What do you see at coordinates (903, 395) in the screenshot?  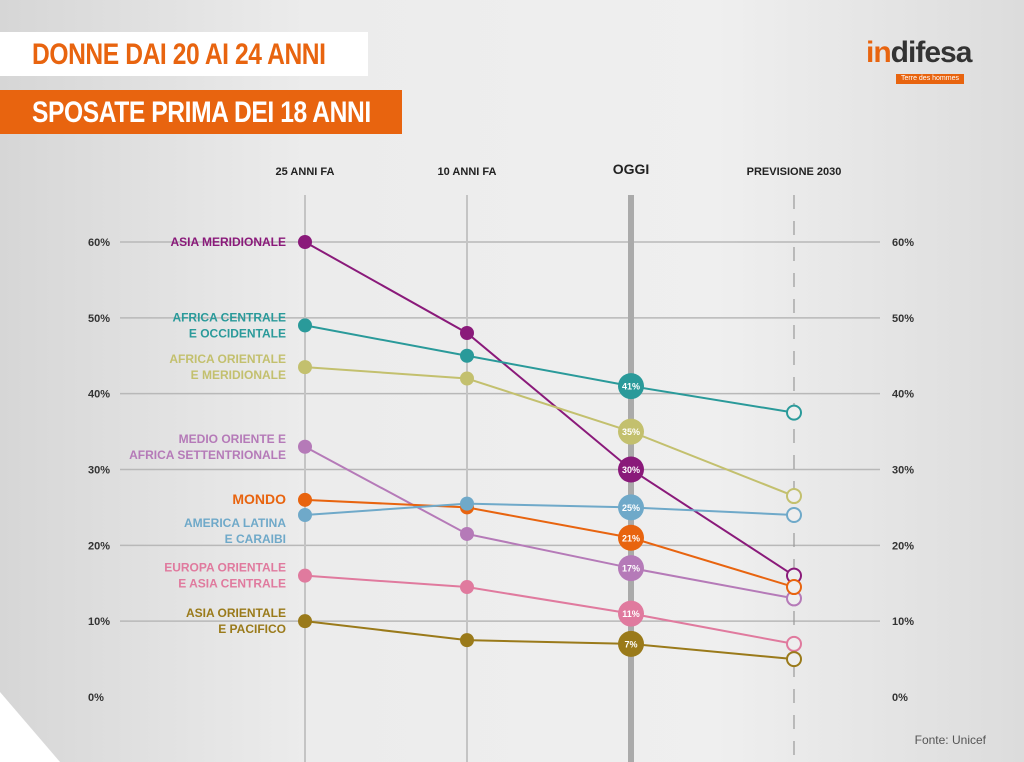 I see `y-tick-right: 40%` at bounding box center [903, 395].